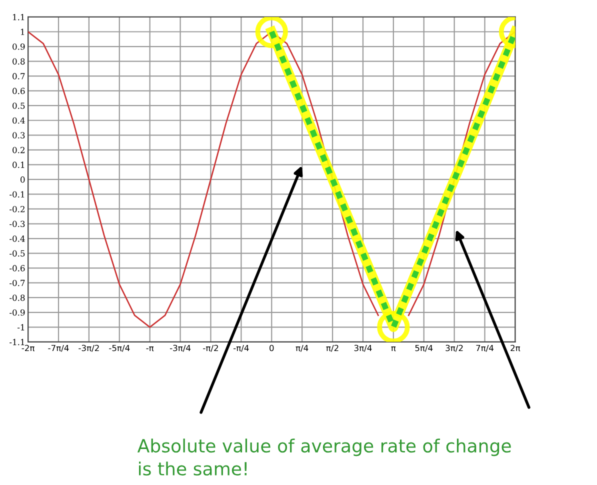 The image size is (597, 485). Describe the element at coordinates (17, 283) in the screenshot. I see `y-tick-label: -0.7` at that location.